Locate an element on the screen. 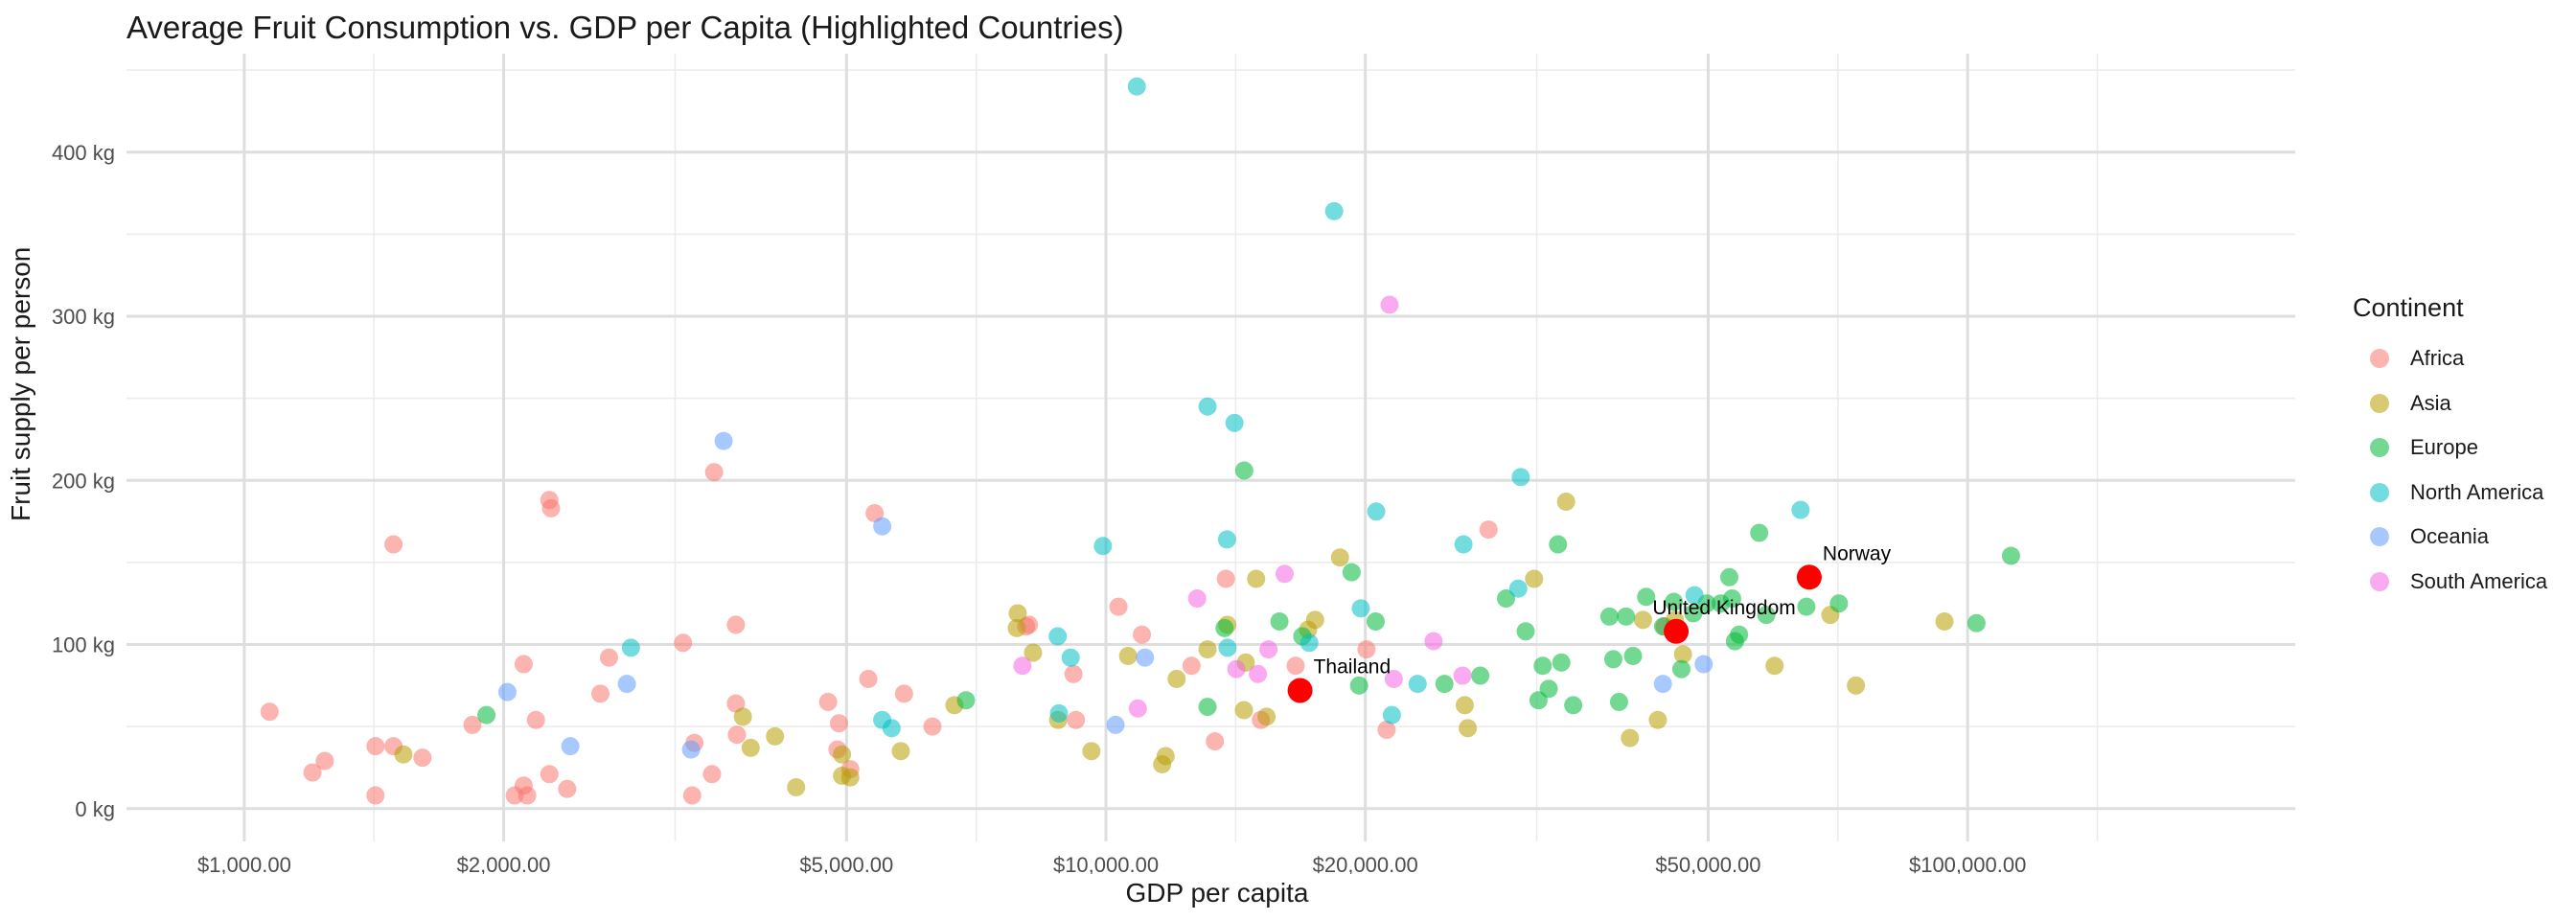 Image resolution: width=2576 pixels, height=920 pixels. legend-item-asia: Asia is located at coordinates (2450, 403).